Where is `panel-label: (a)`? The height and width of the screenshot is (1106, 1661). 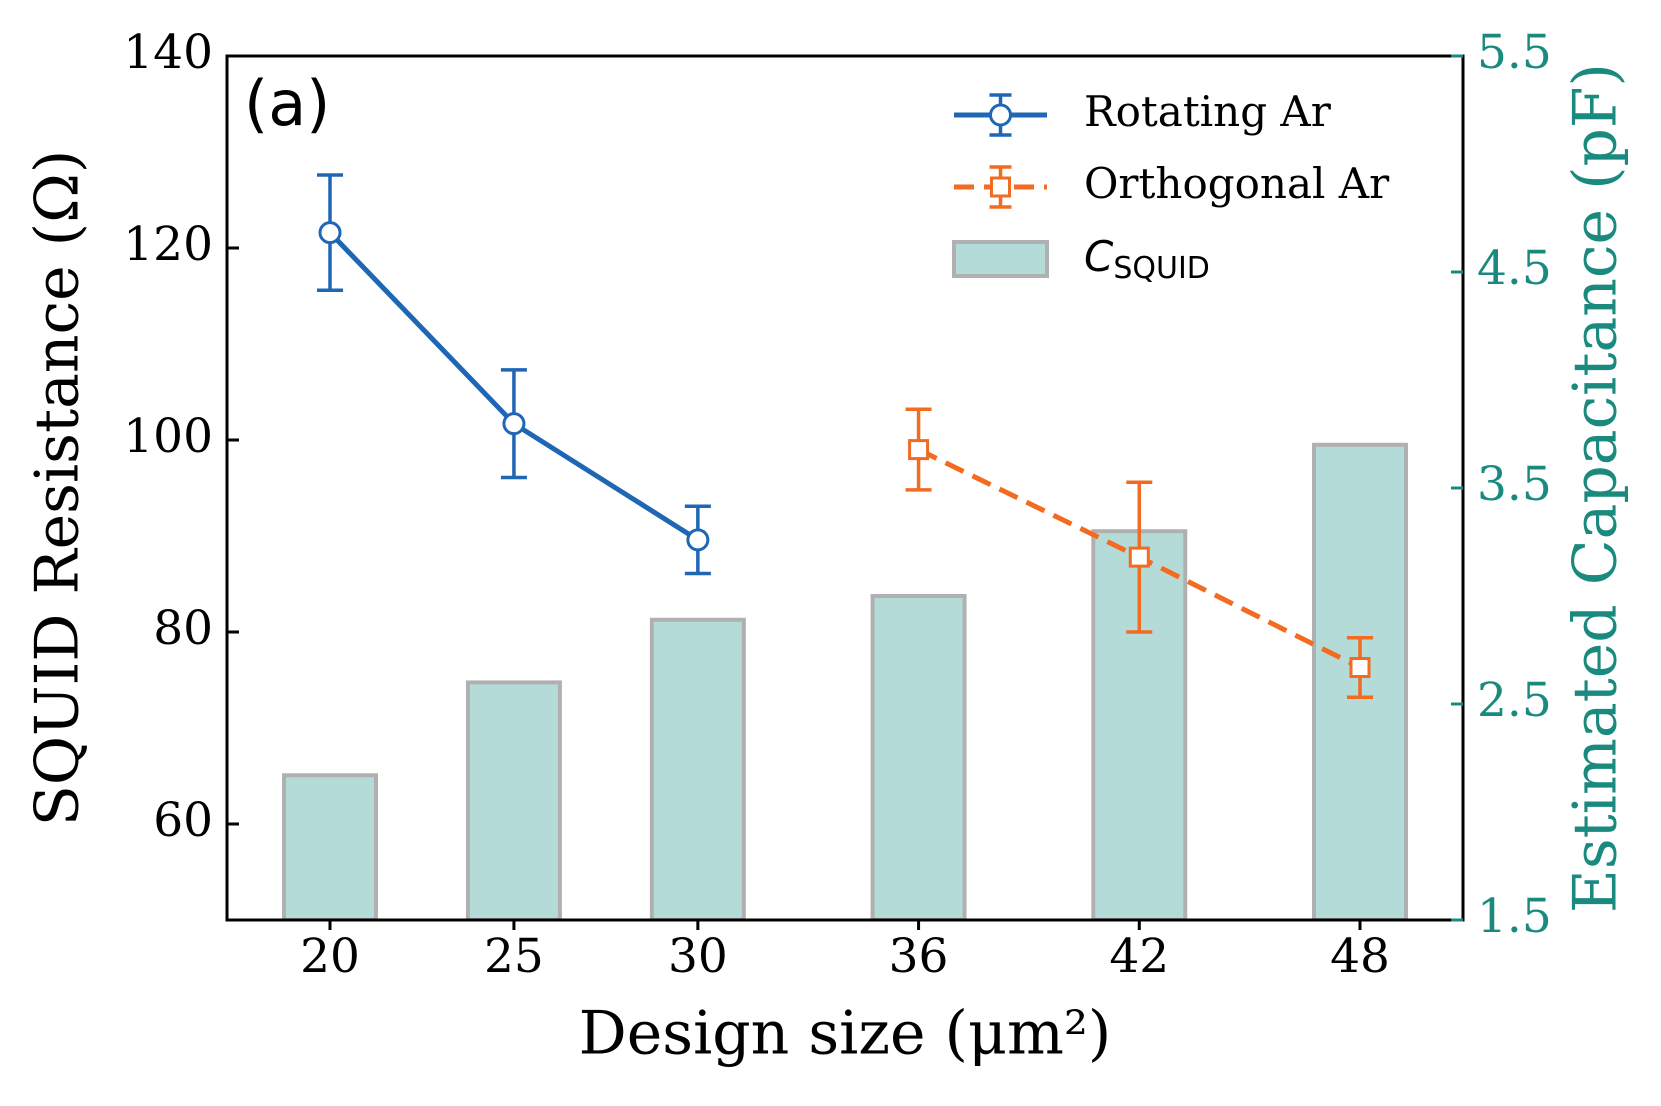 panel-label: (a) is located at coordinates (287, 103).